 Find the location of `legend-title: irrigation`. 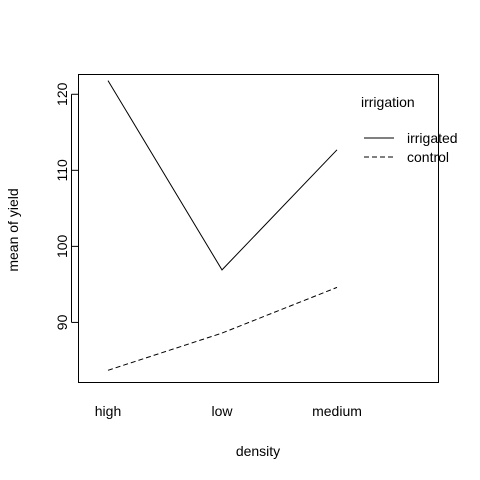

legend-title: irrigation is located at coordinates (388, 102).